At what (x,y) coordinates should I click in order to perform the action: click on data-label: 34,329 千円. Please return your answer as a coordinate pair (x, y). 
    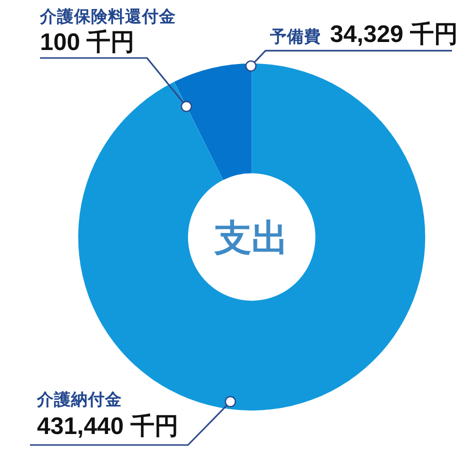
    Looking at the image, I should click on (394, 34).